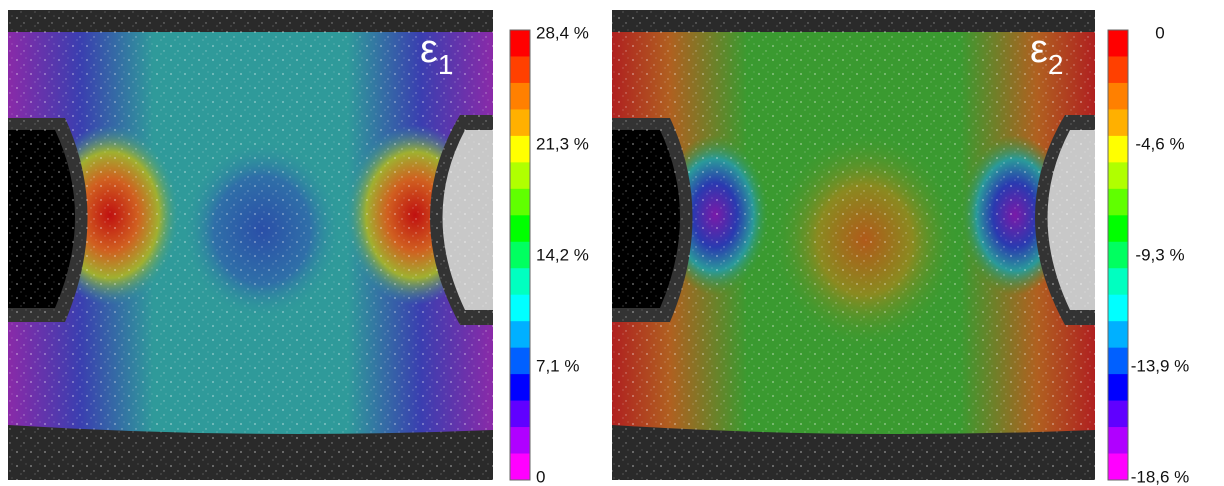 The width and height of the screenshot is (1224, 486). I want to click on colorbar-label: -13,9 %, so click(1160, 365).